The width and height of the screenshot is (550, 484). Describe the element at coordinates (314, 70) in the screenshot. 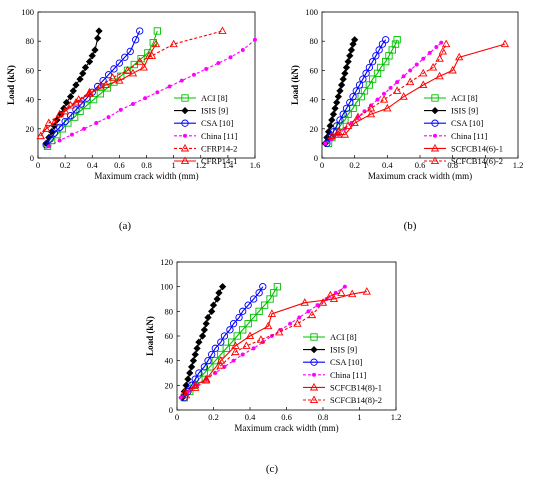

I see `y-tick-label: 60` at that location.